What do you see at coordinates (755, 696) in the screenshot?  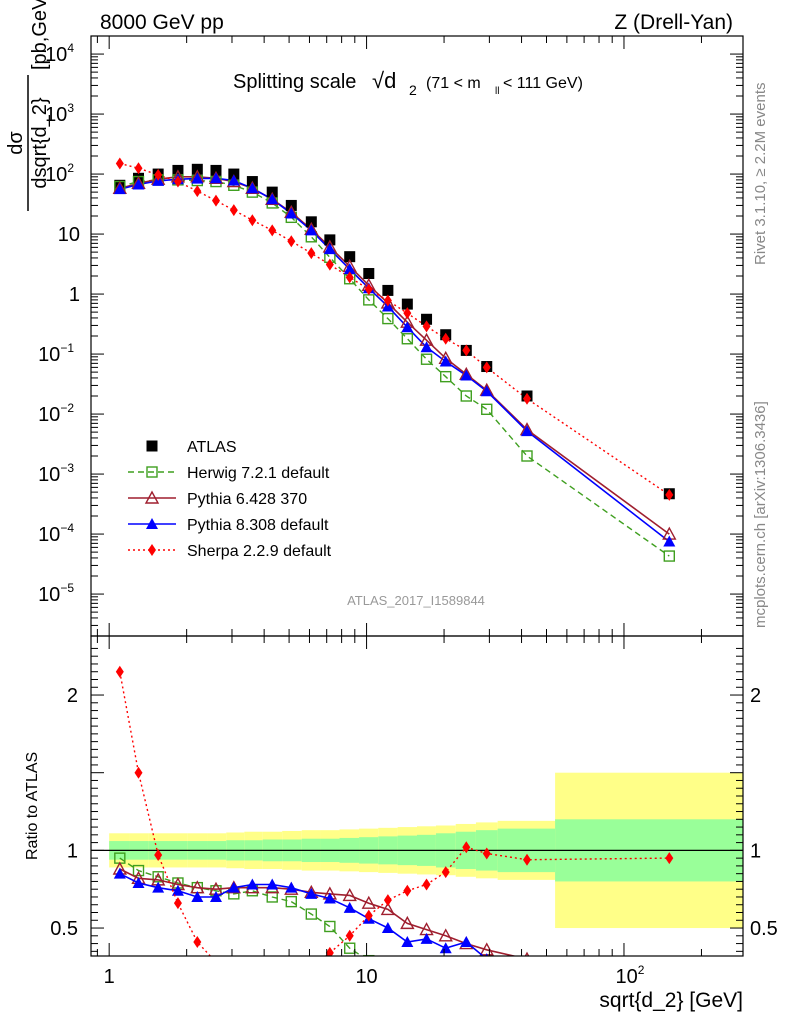 I see `y-tick-label-ratio-right: 2` at bounding box center [755, 696].